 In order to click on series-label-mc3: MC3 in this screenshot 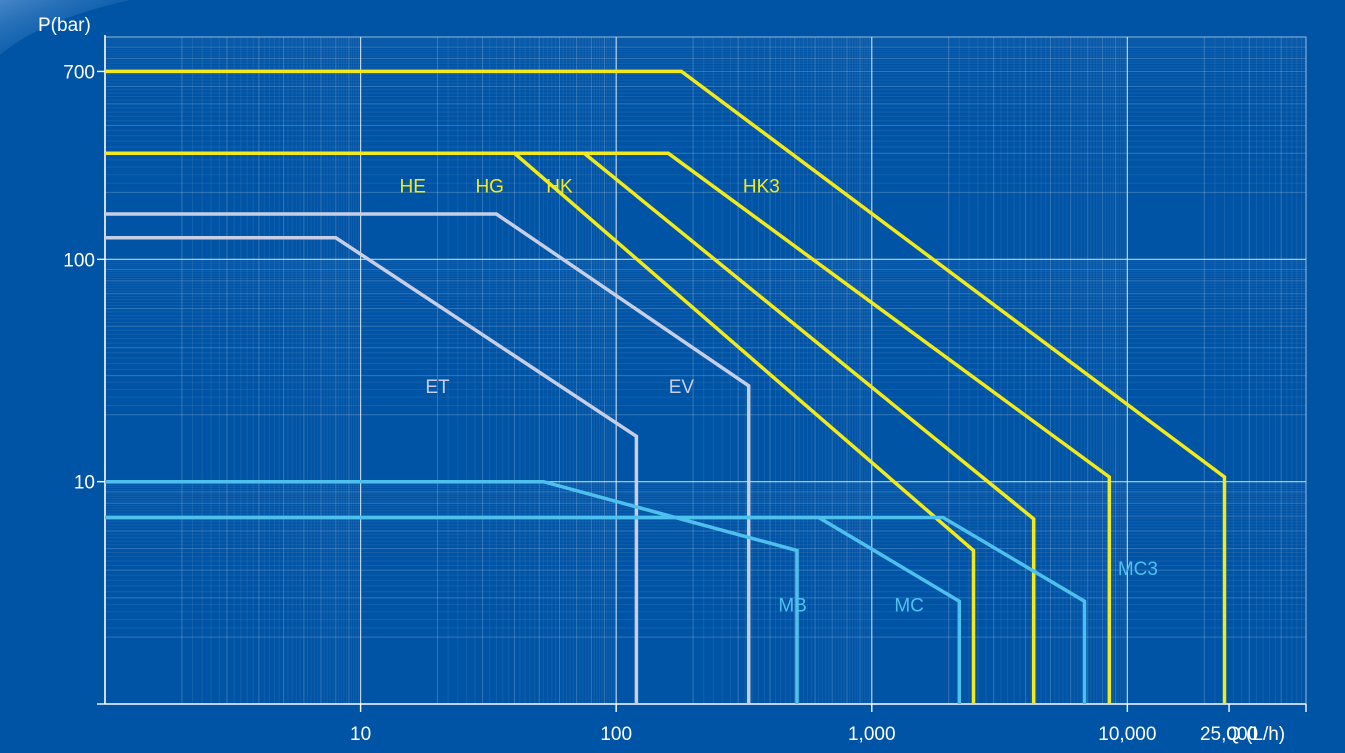, I will do `click(1138, 569)`.